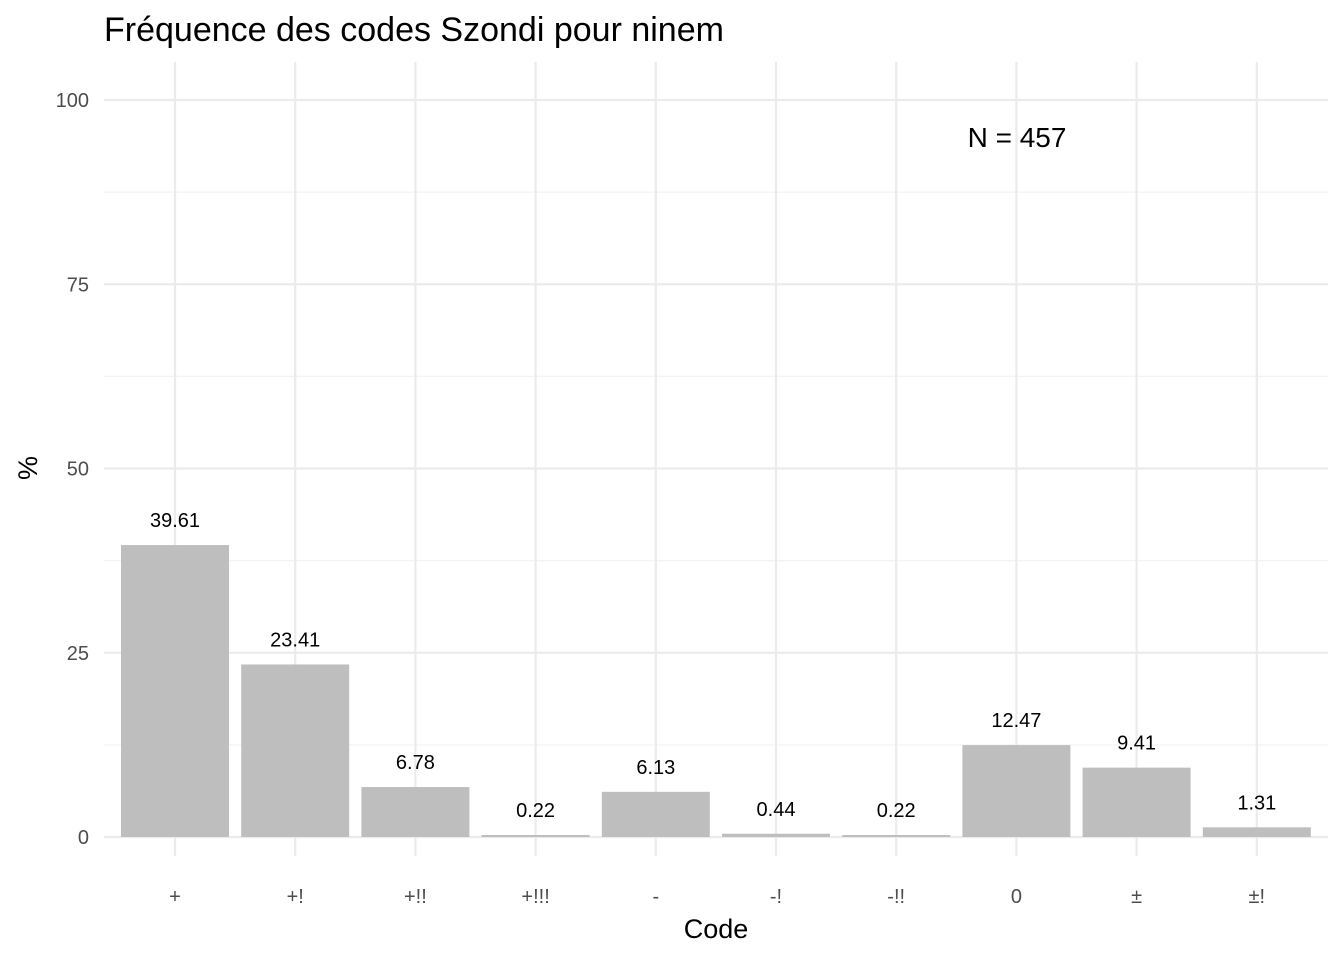 This screenshot has width=1344, height=960. I want to click on bar-value-label: 9.41, so click(1136, 744).